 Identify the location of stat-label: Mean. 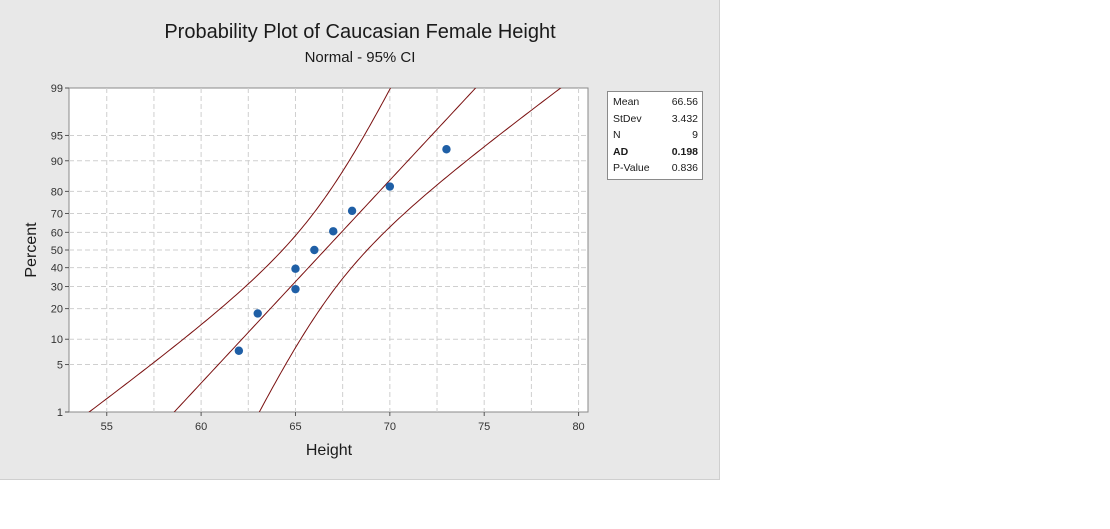
(626, 102).